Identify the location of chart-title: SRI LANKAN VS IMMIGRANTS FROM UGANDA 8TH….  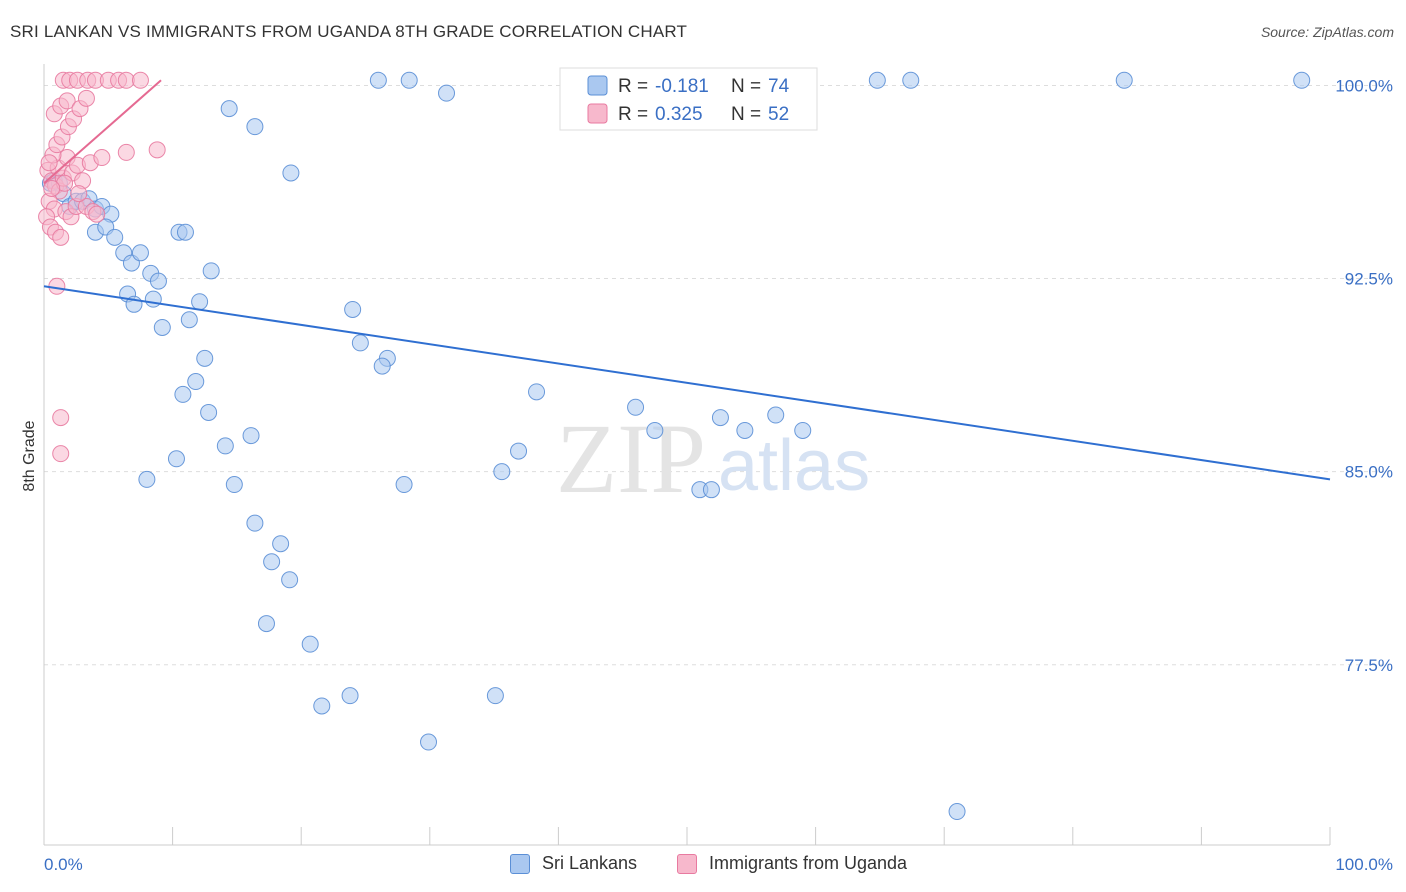
(349, 31).